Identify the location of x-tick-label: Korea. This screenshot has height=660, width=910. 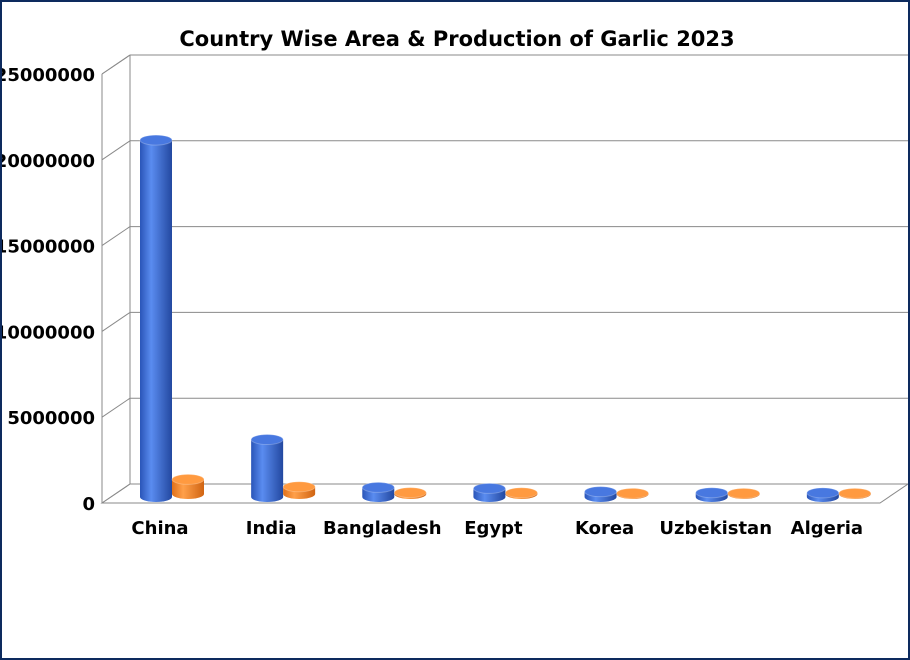
(604, 528).